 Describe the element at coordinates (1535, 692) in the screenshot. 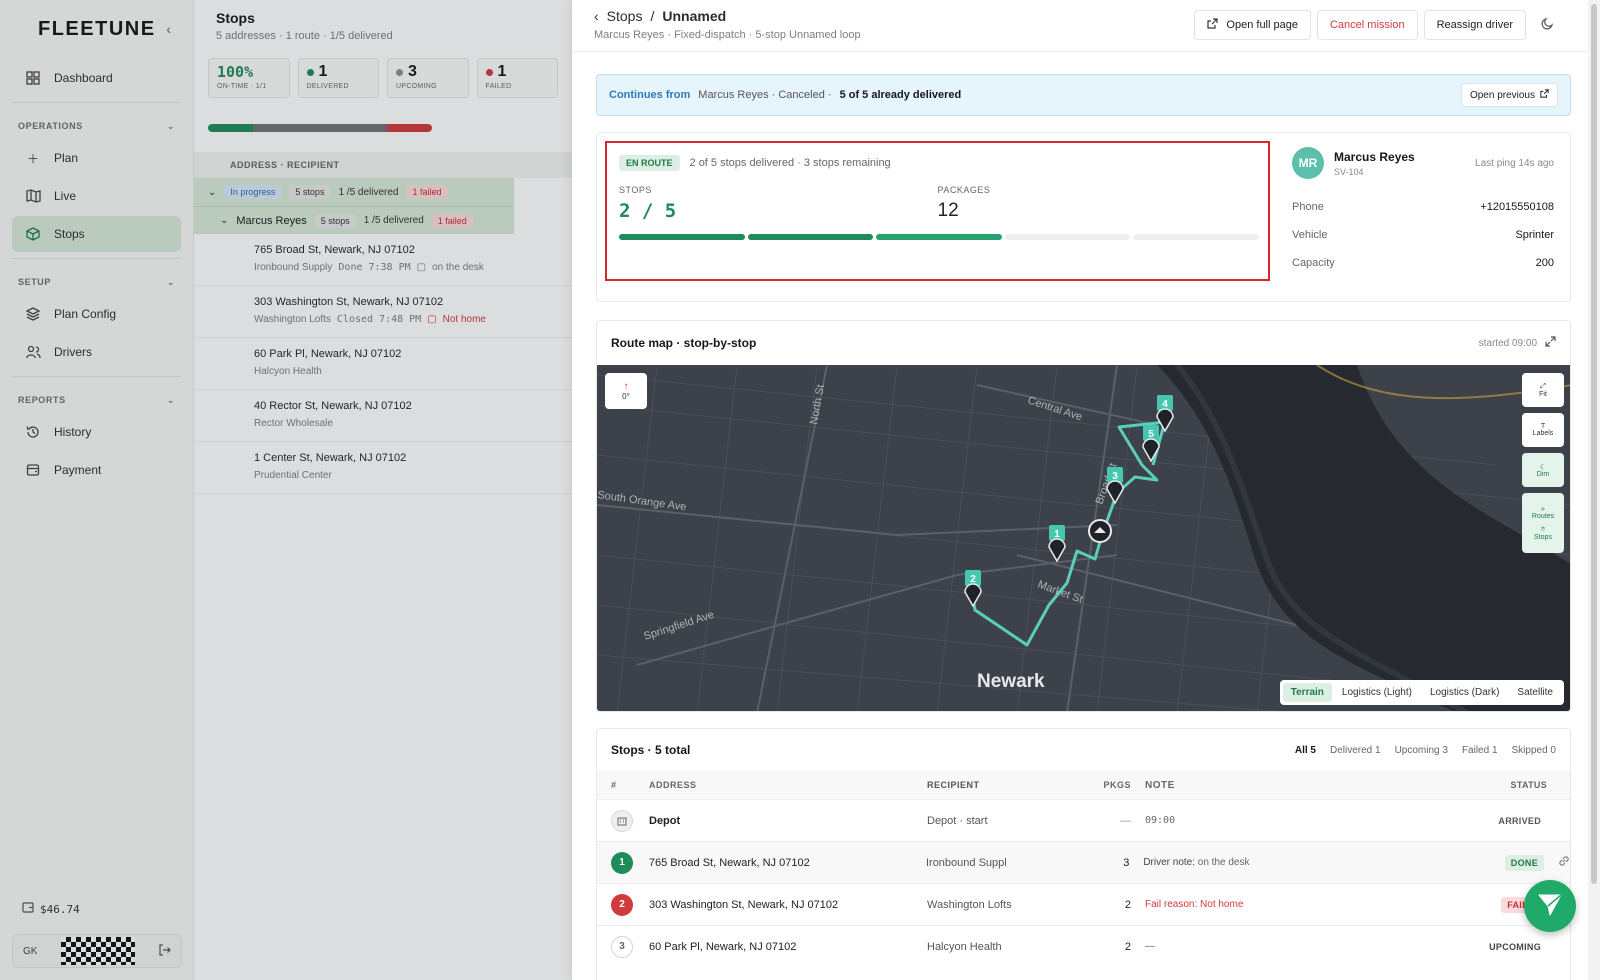

I see `map-style-satellite: Satellite` at that location.